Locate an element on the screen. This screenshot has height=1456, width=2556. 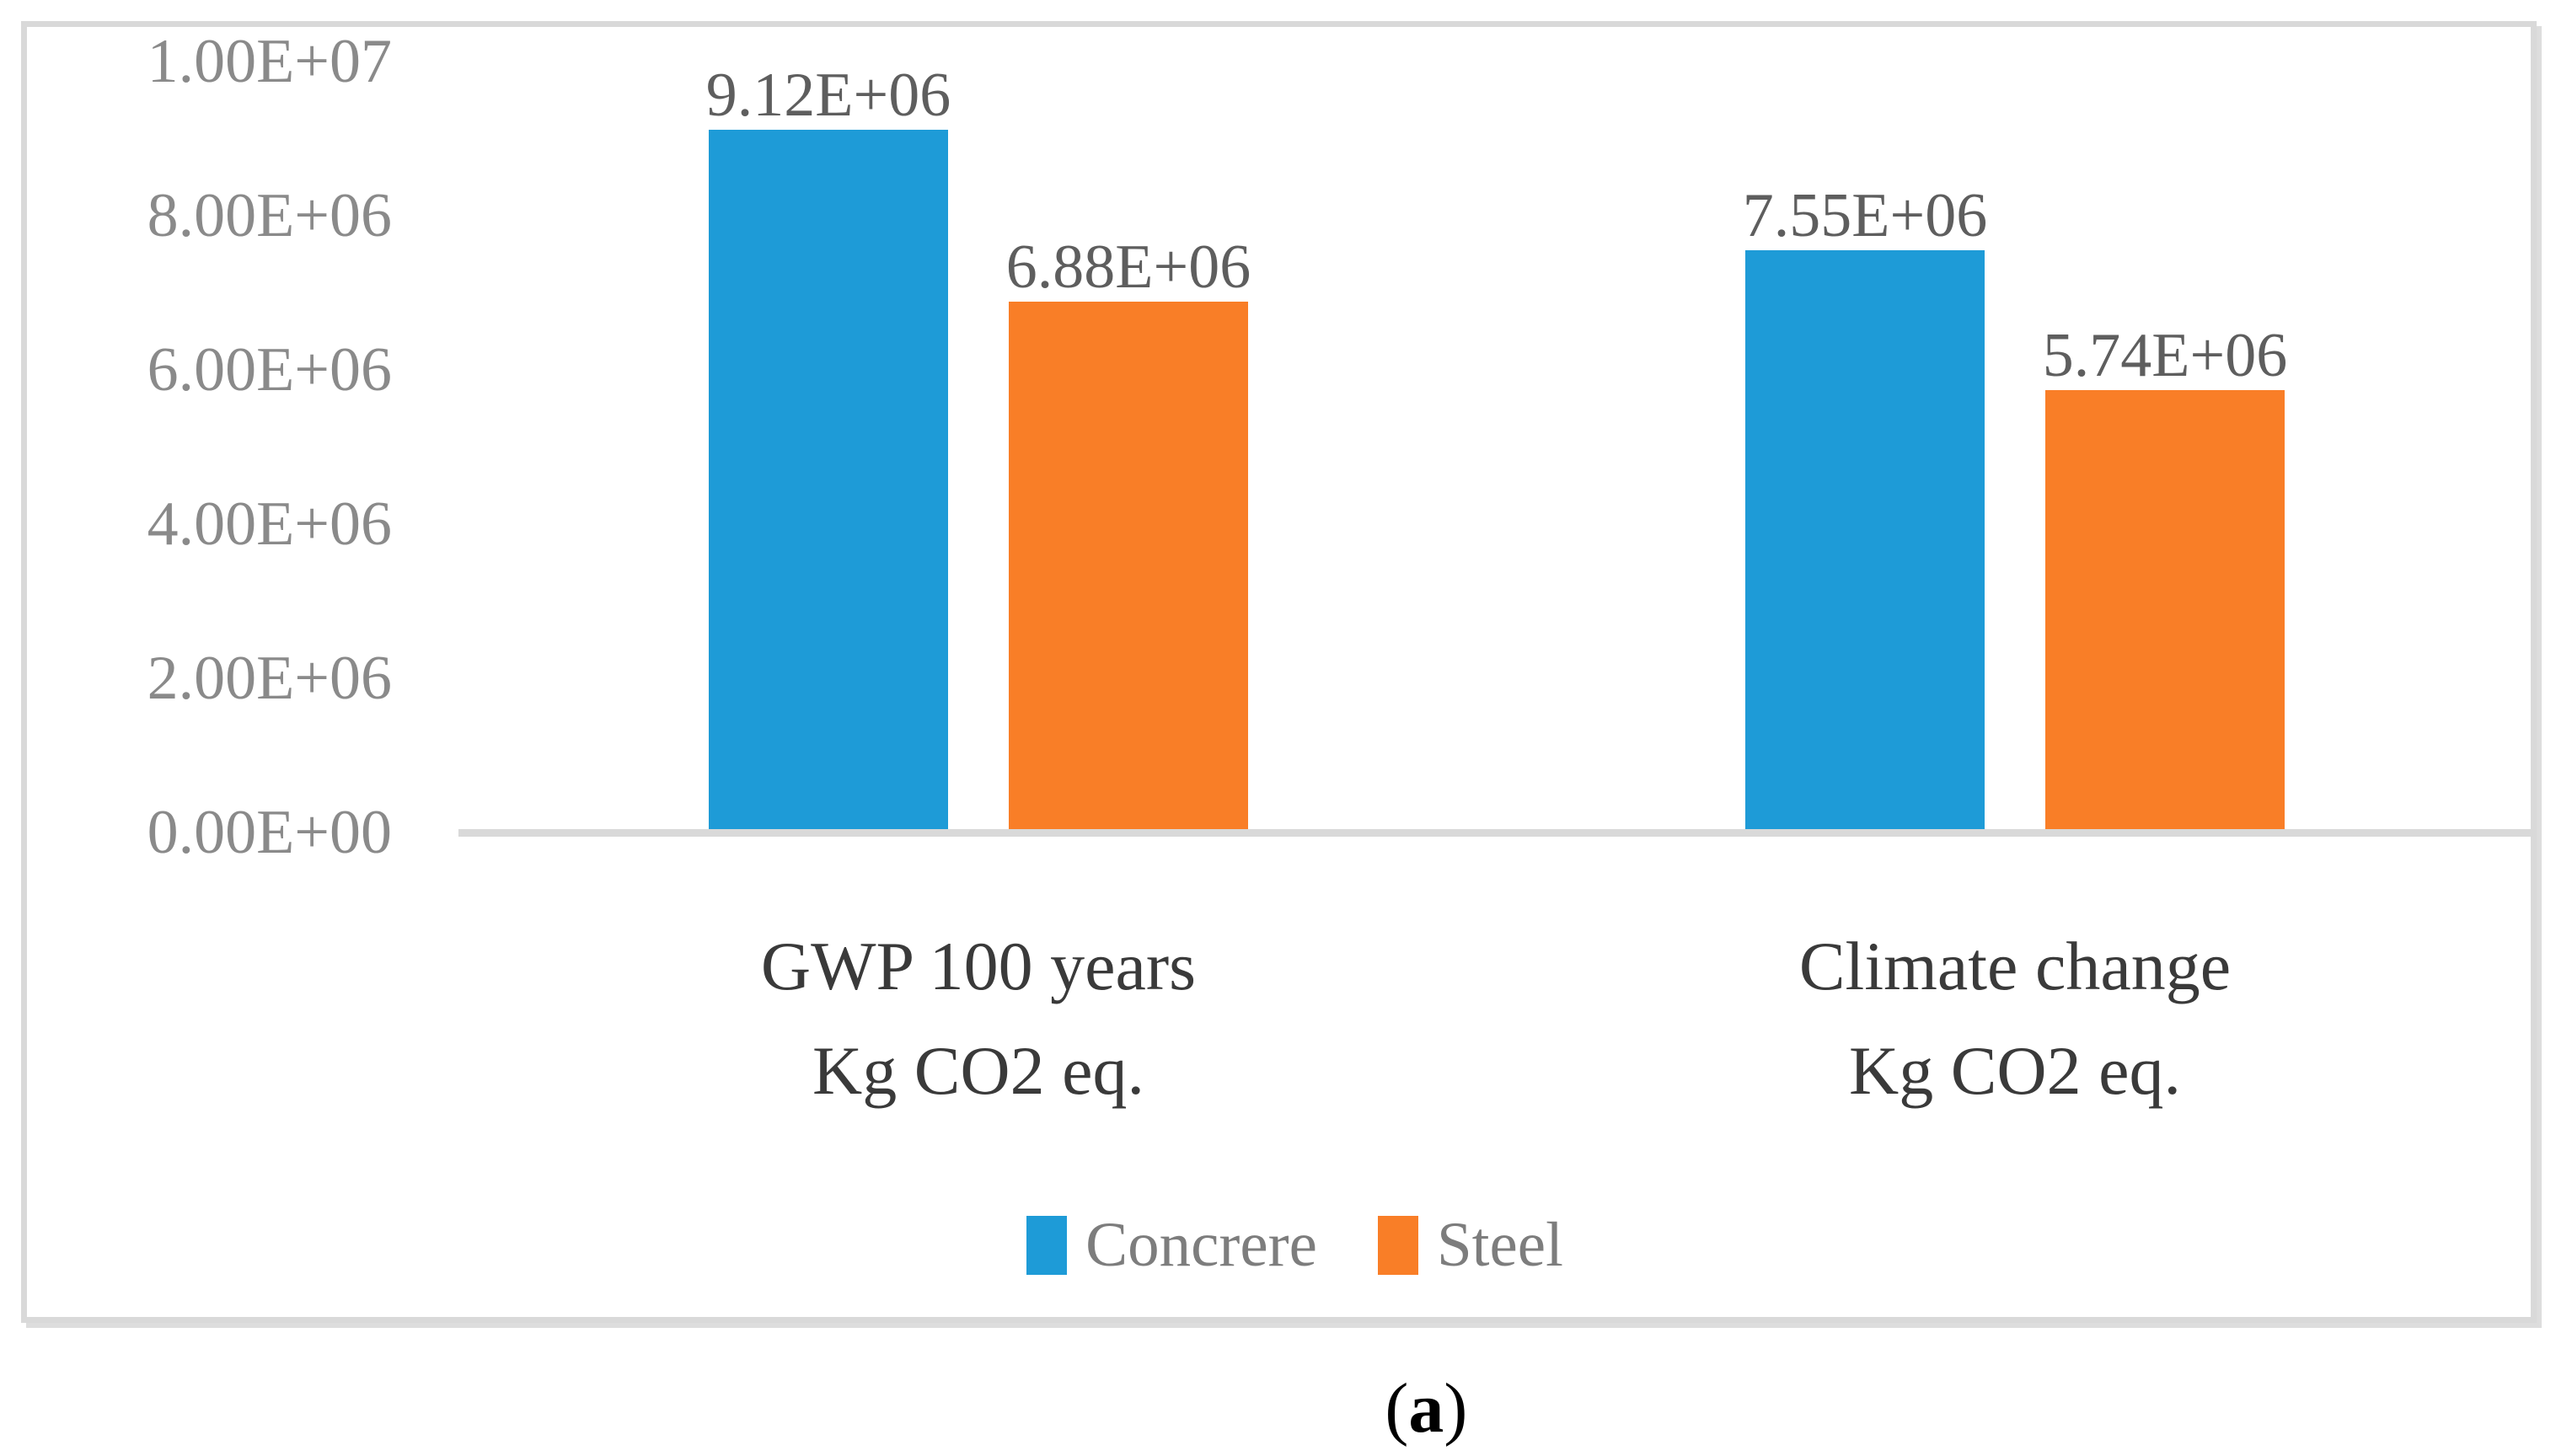
y-axis-tick-label: 1.00E+07 is located at coordinates (269, 61).